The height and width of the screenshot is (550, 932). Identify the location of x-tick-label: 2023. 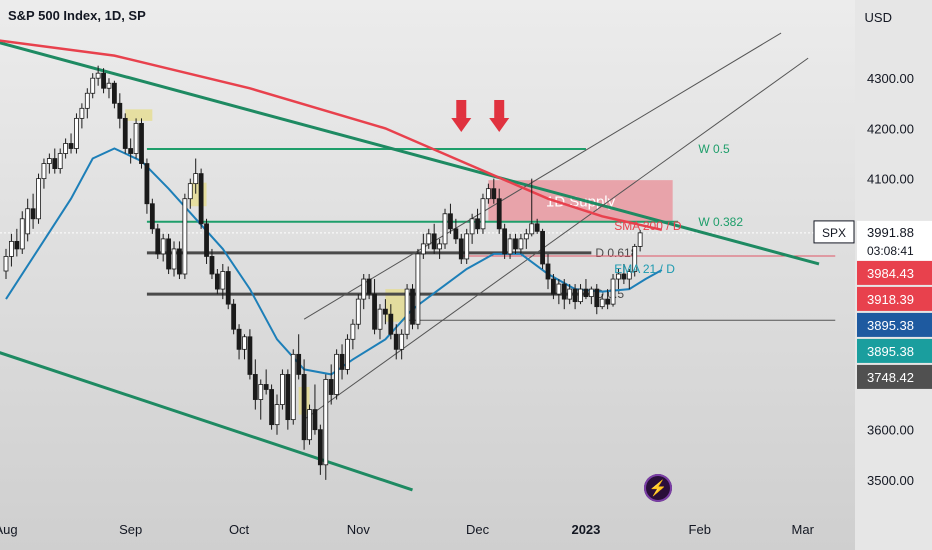
(585, 529).